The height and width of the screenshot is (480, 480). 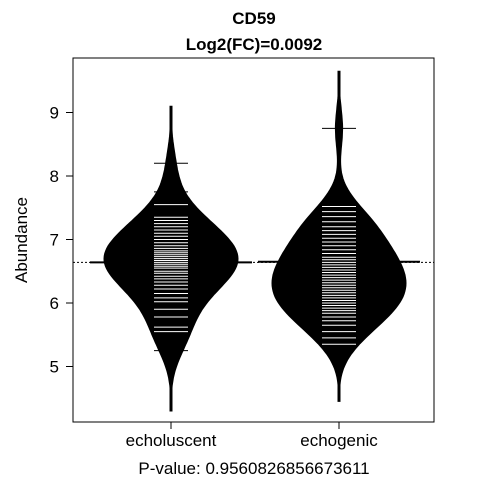 What do you see at coordinates (253, 468) in the screenshot?
I see `p-value-label: P-value: 0.9560826856673611` at bounding box center [253, 468].